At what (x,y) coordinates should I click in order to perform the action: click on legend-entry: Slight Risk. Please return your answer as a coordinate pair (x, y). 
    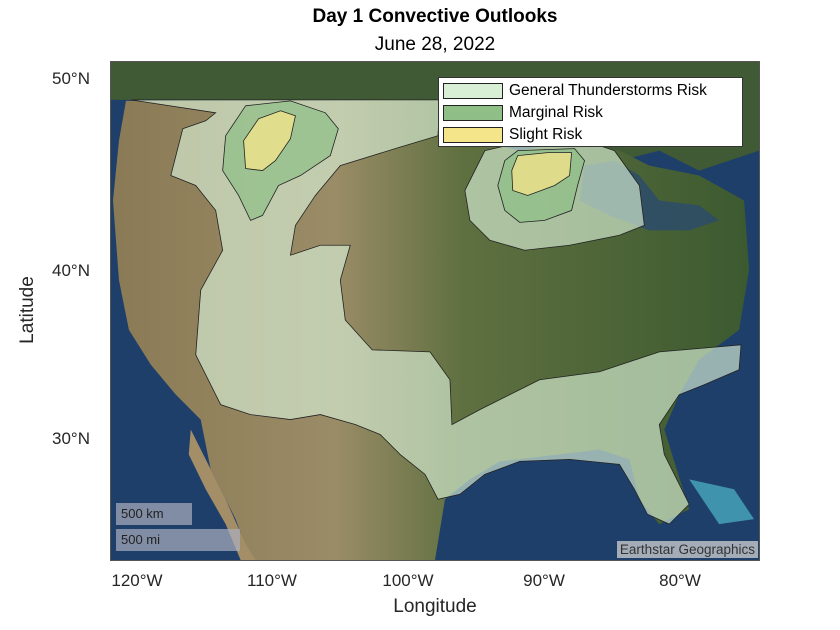
    Looking at the image, I should click on (512, 135).